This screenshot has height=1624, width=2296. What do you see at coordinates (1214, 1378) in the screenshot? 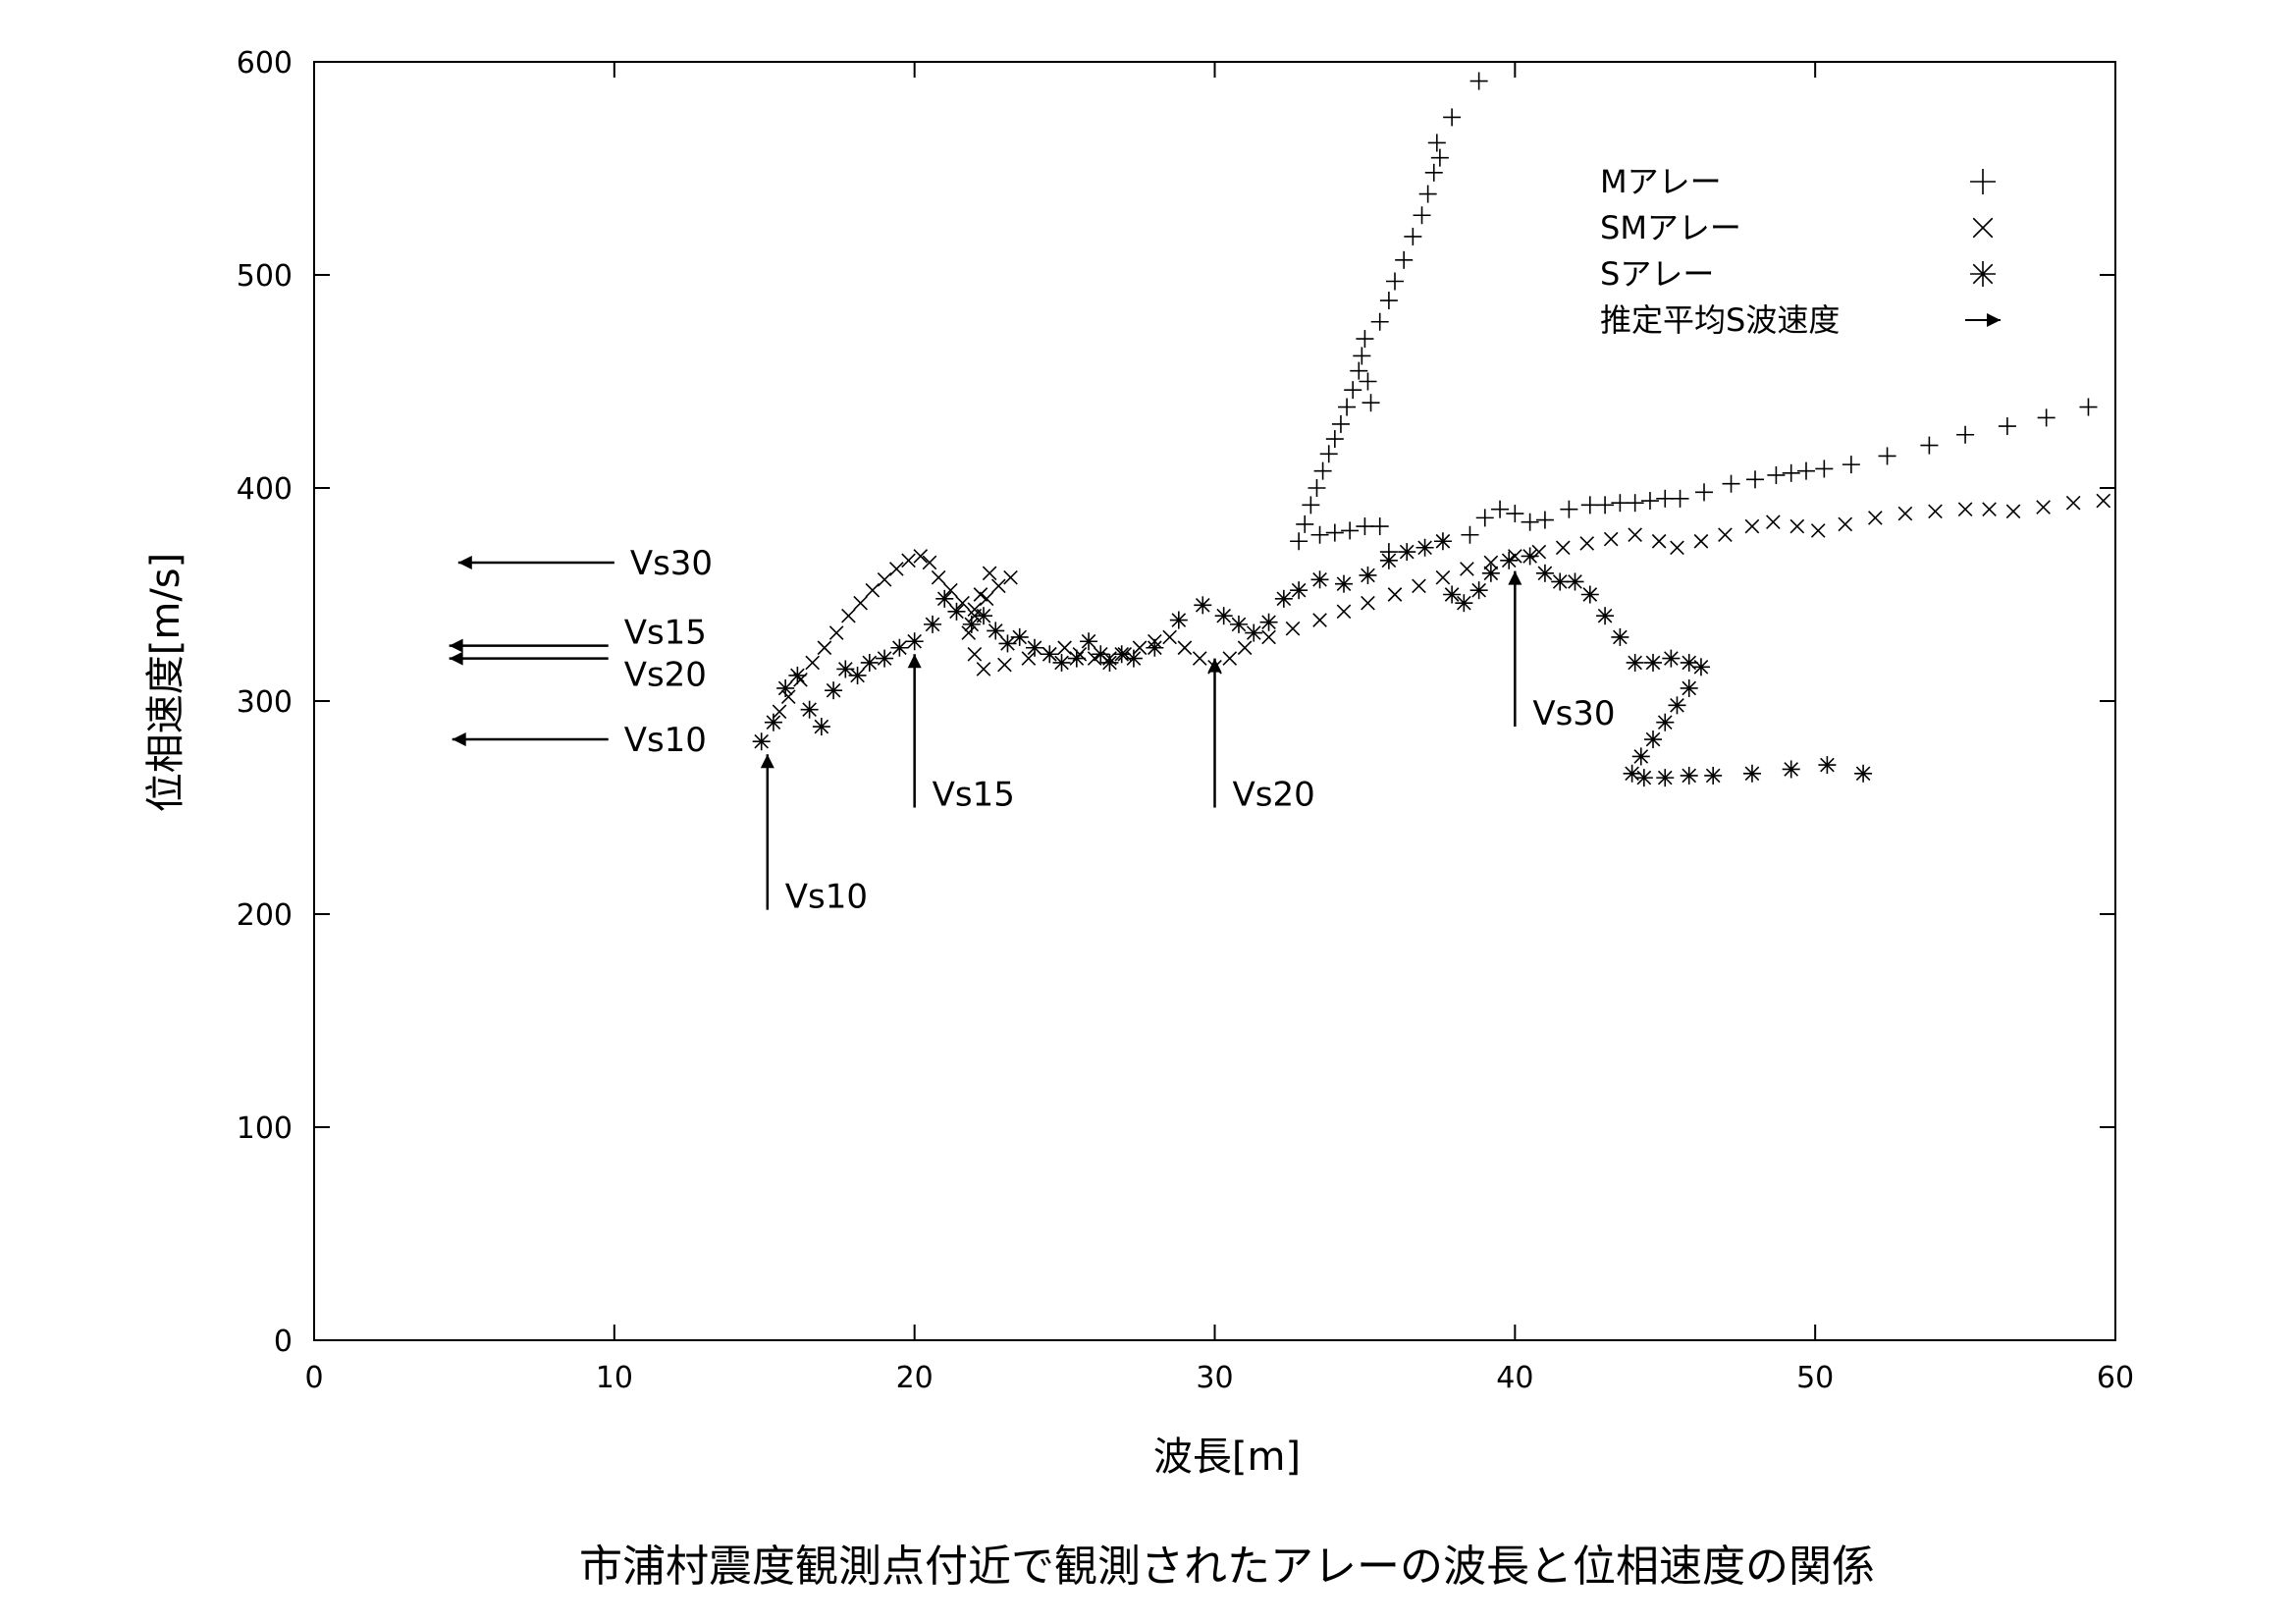
I see `x-tick-label: 30` at bounding box center [1214, 1378].